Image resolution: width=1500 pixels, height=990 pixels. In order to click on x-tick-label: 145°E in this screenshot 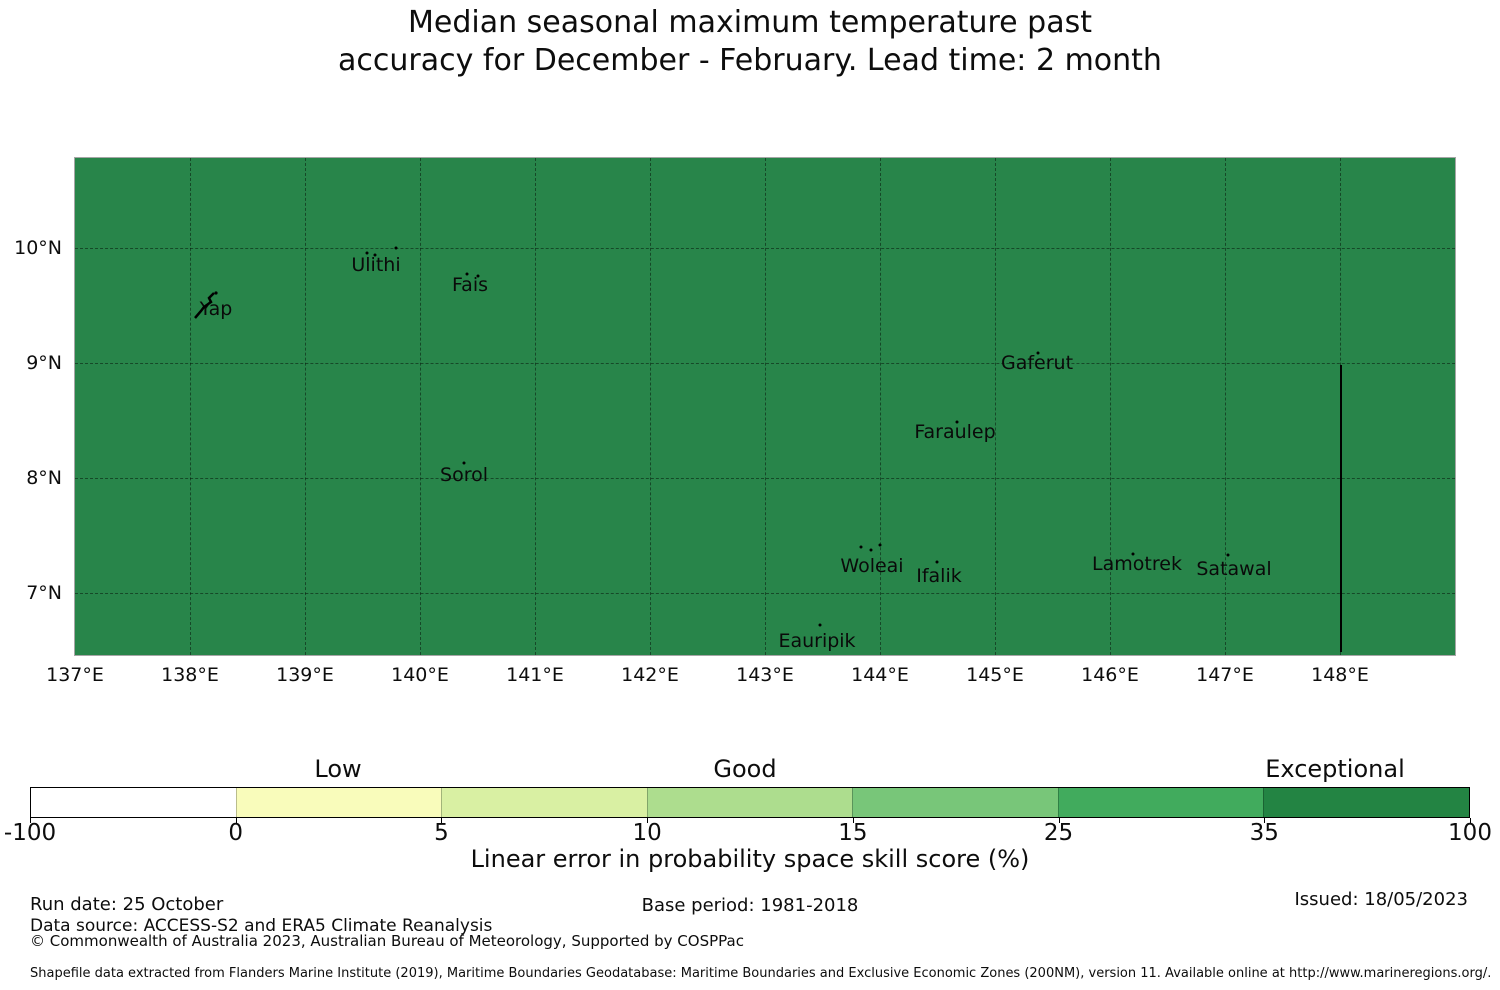, I will do `click(995, 675)`.